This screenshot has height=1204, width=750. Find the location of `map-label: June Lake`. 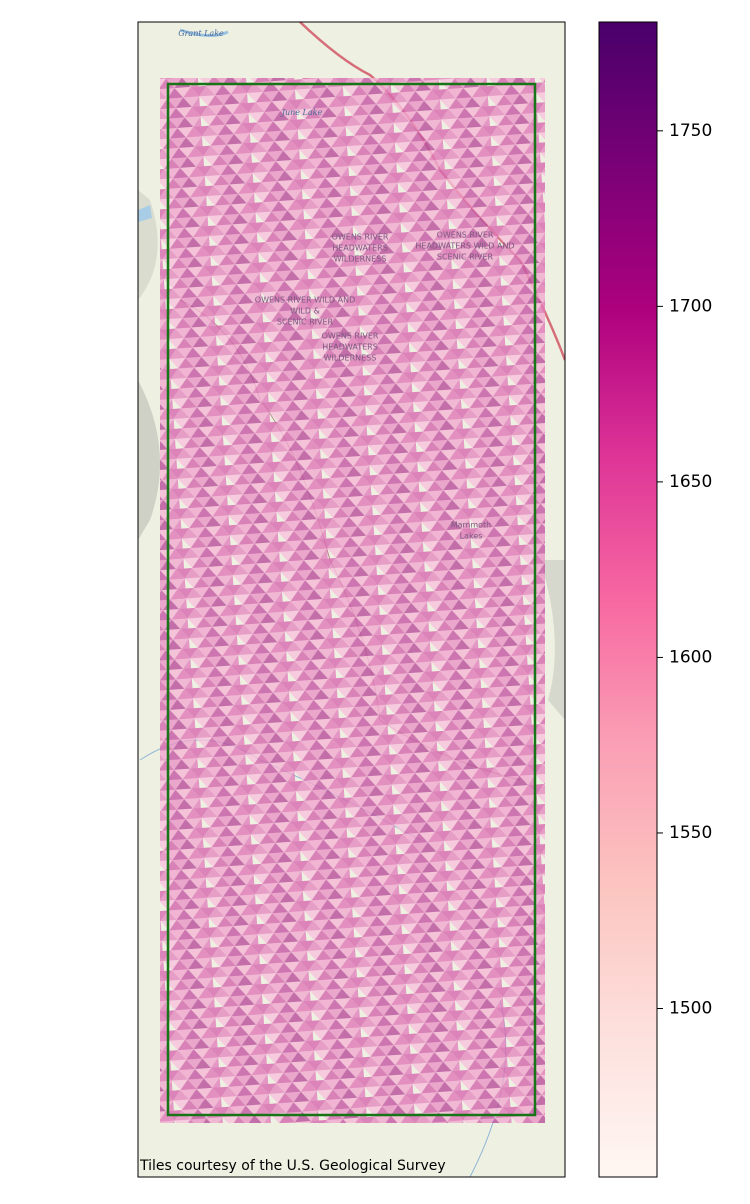

map-label: June Lake is located at coordinates (301, 112).